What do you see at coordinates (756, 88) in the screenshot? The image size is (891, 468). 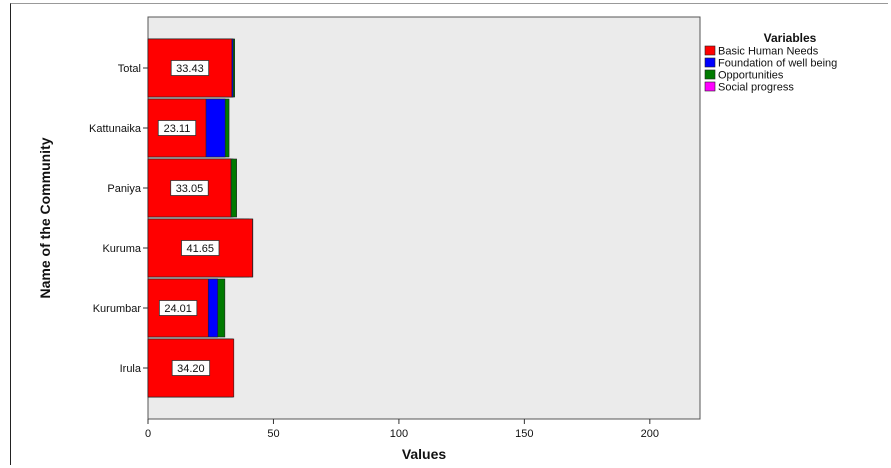 I see `legend-label-social-progress: Social progress` at bounding box center [756, 88].